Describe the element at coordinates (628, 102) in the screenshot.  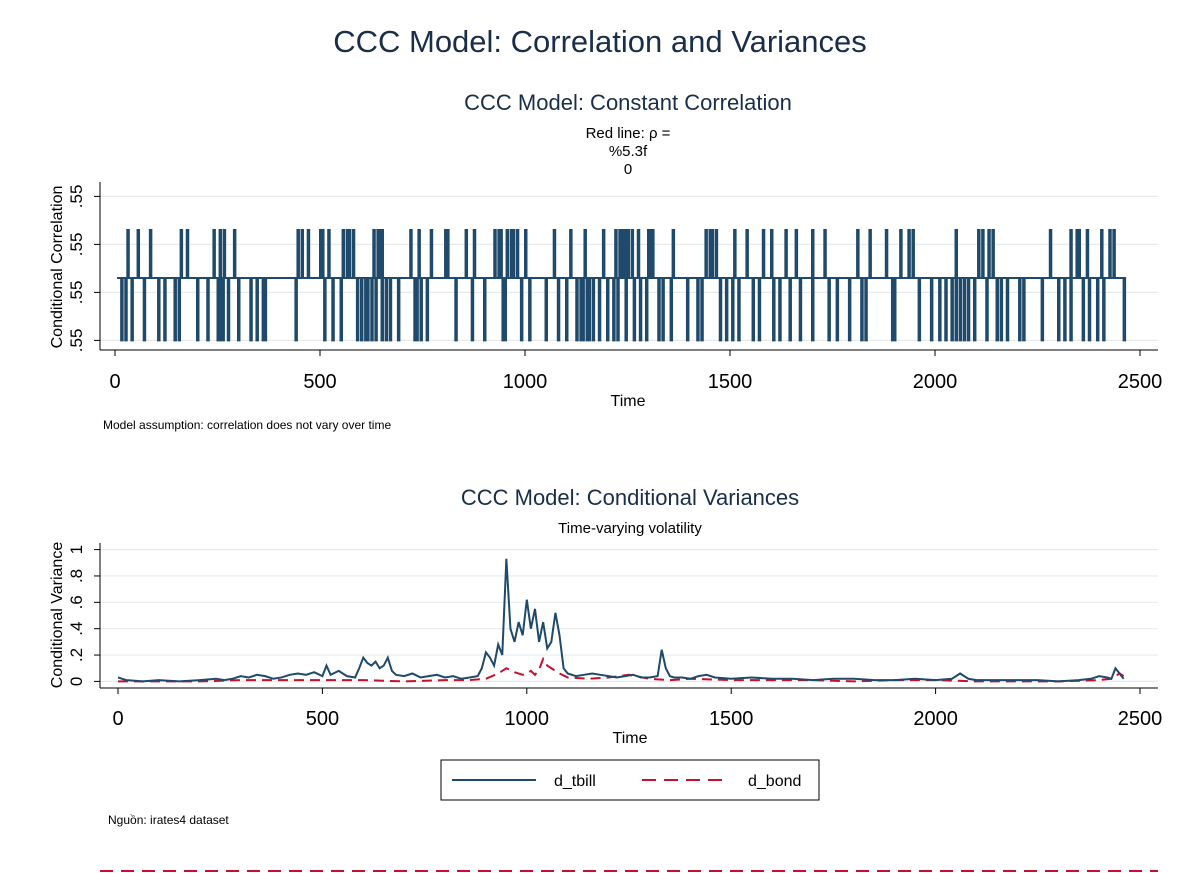
I see `correlation-title: CCC Model: Constant Correlation` at that location.